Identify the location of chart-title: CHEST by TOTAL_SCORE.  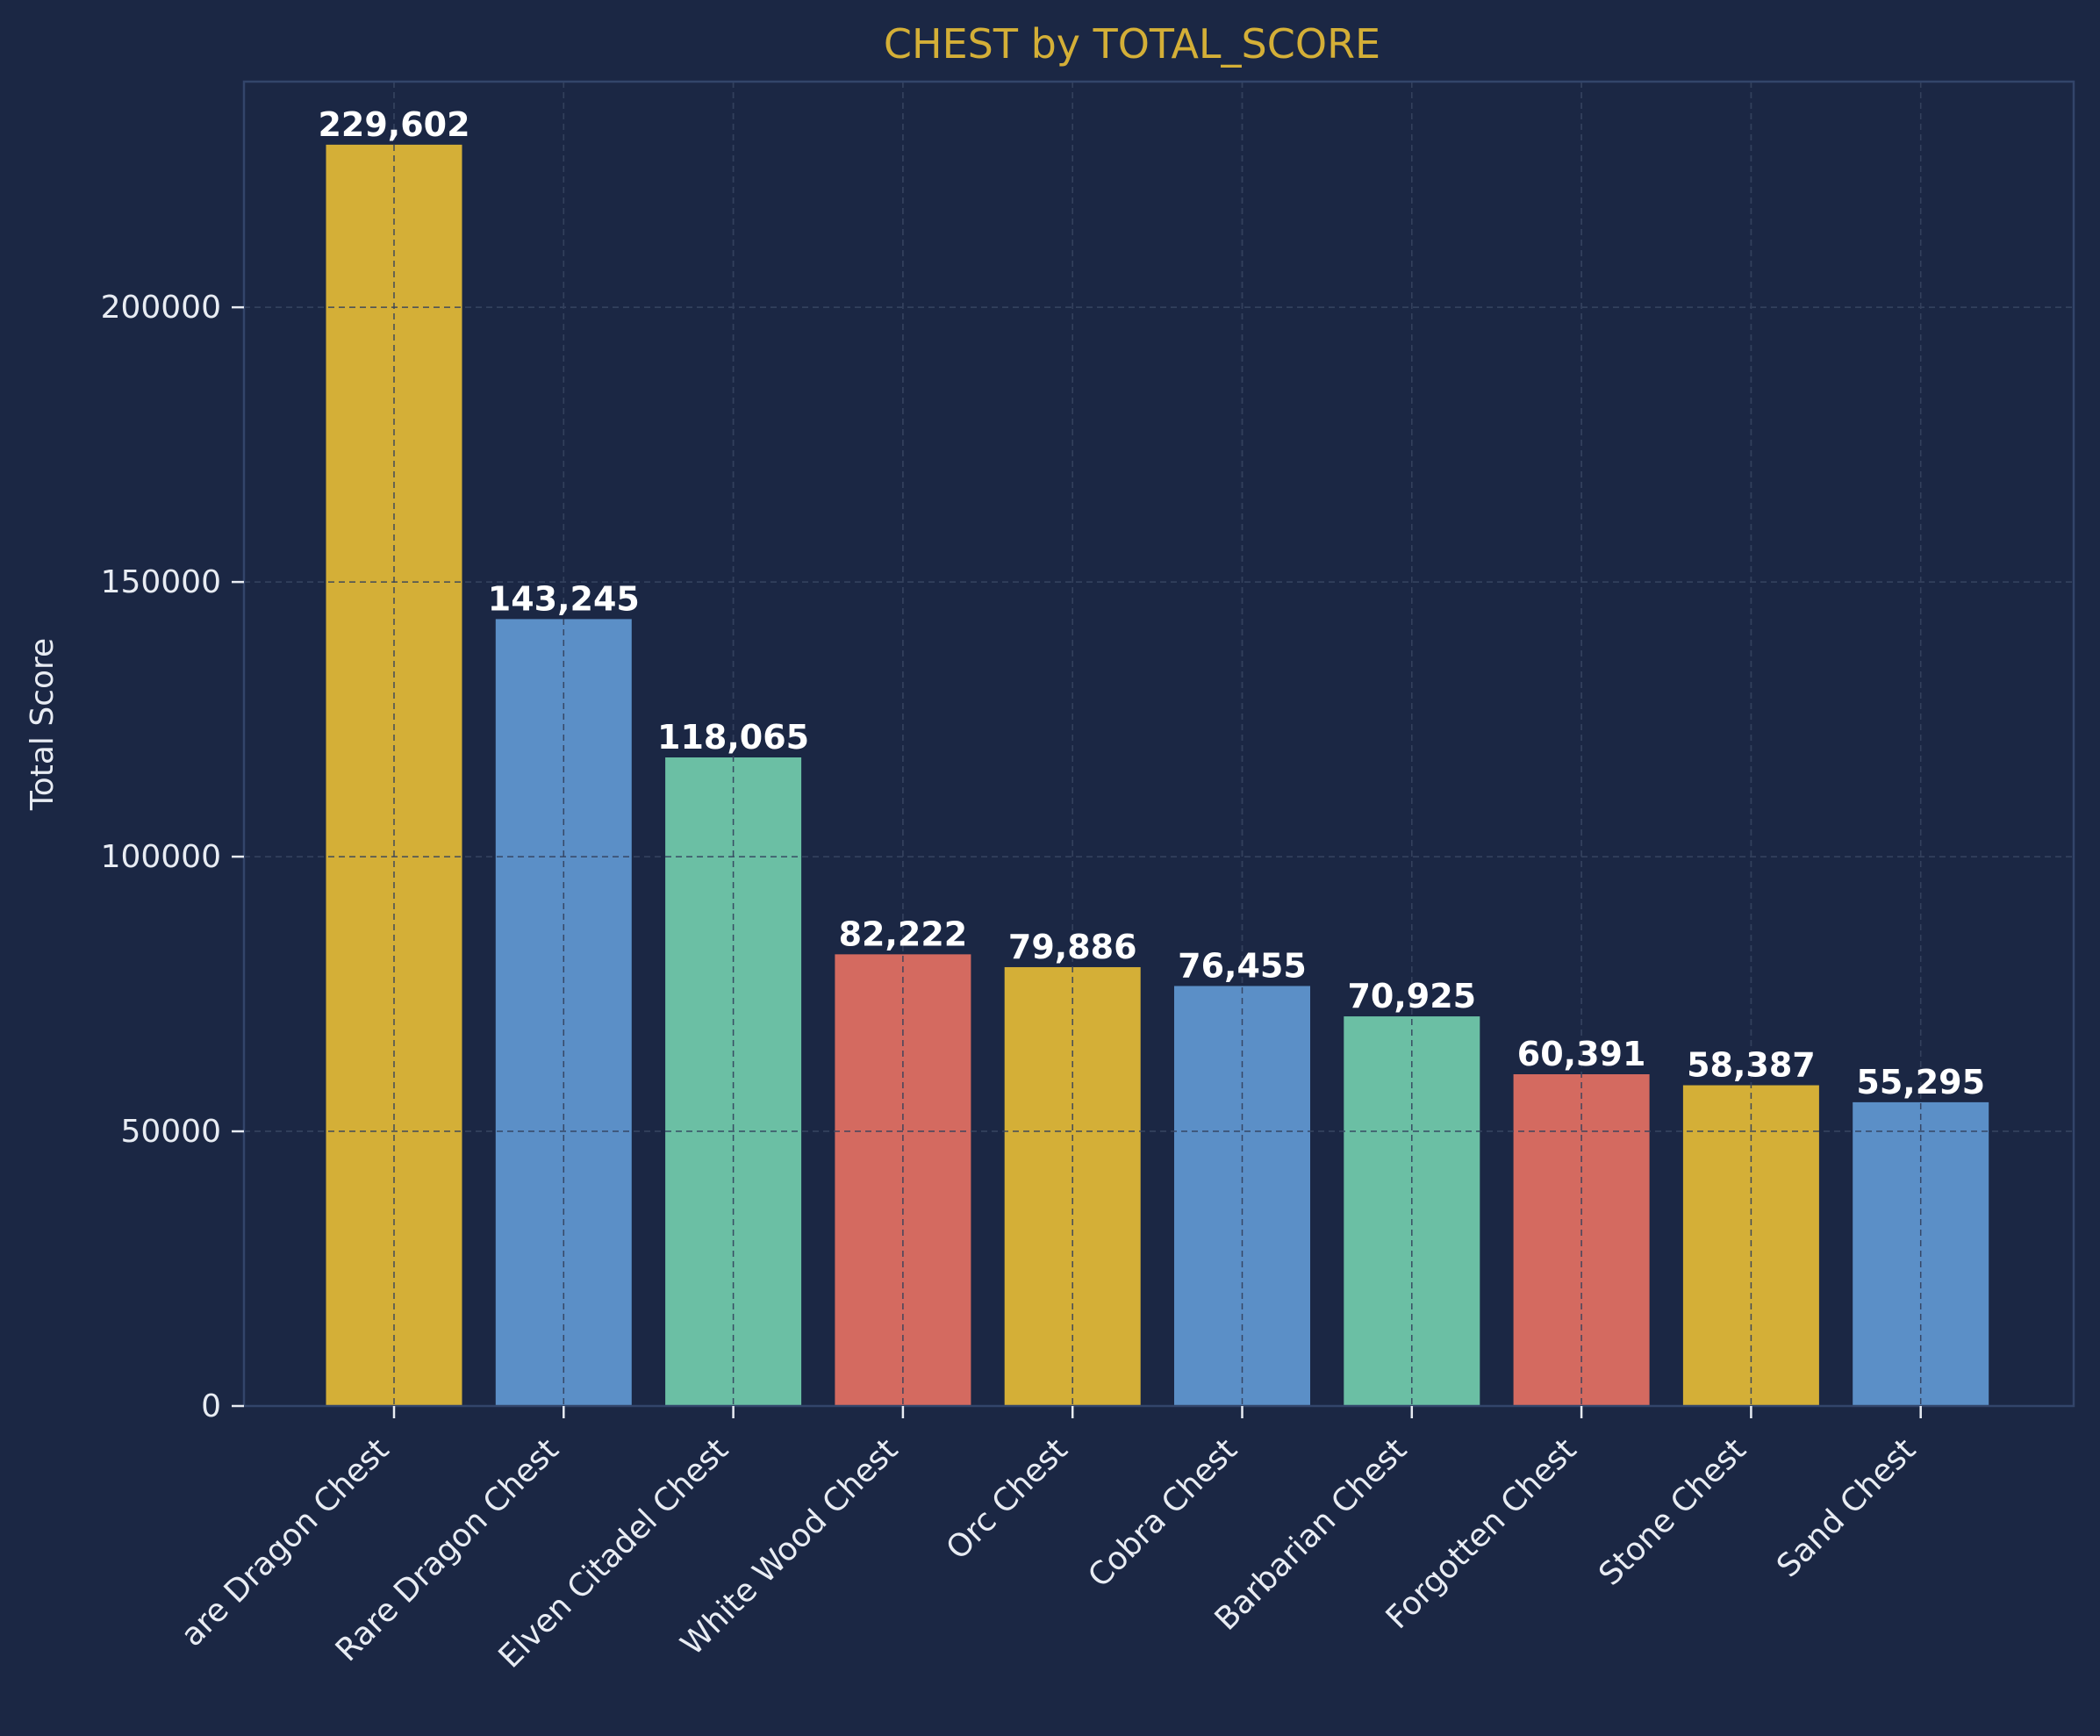
(1132, 44).